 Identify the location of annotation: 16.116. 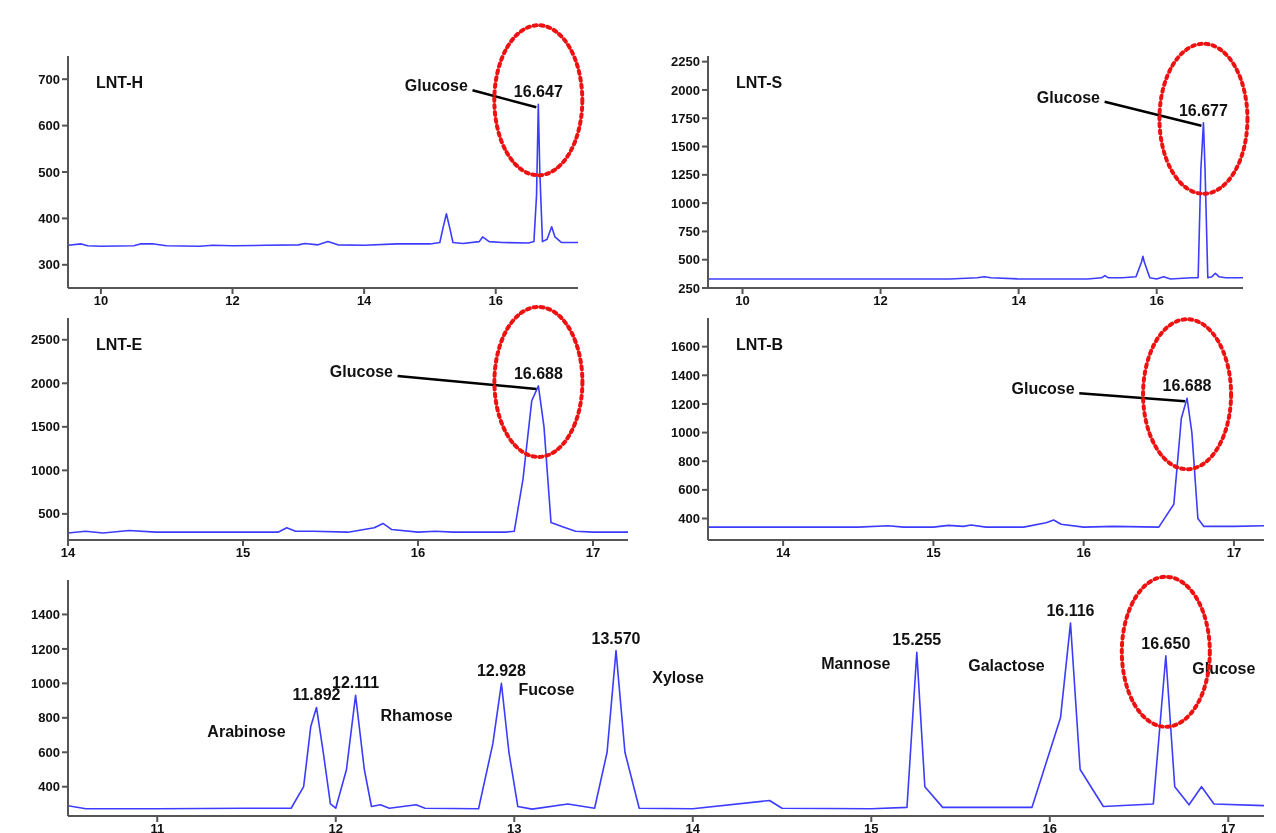
(1070, 611).